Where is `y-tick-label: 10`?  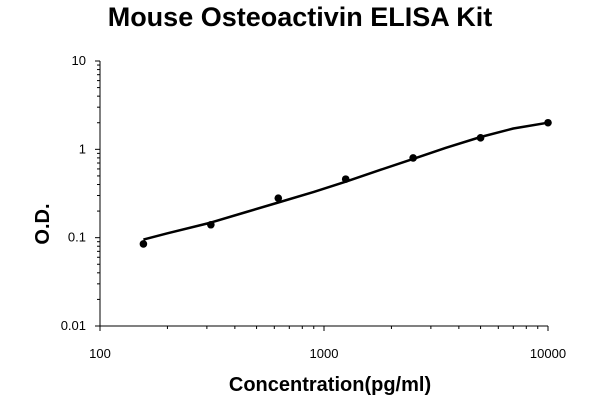
y-tick-label: 10 is located at coordinates (79, 60).